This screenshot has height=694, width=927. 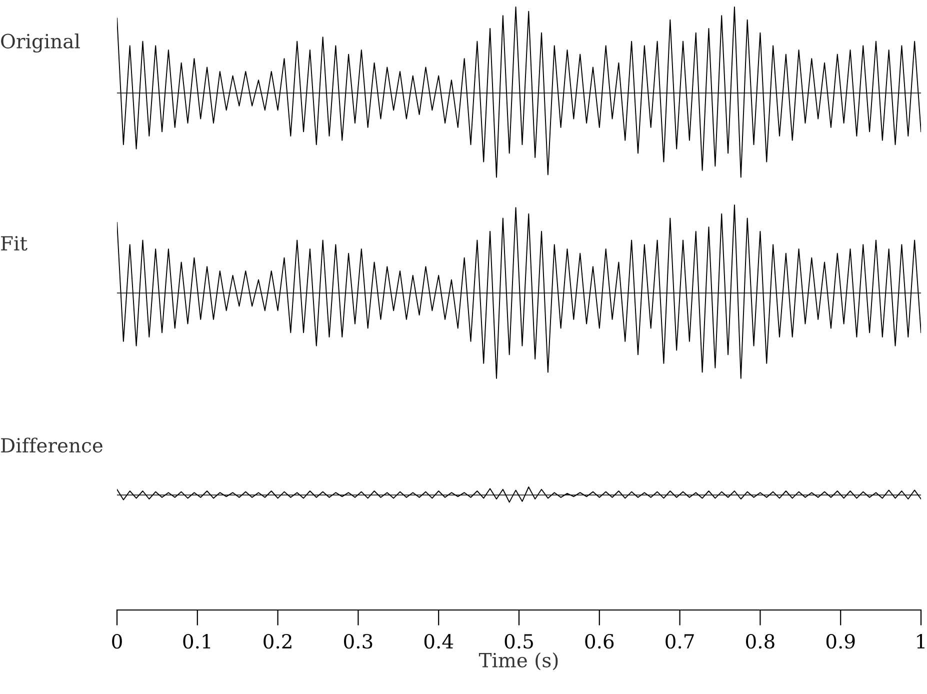 What do you see at coordinates (518, 661) in the screenshot?
I see `x-axis-title: Time (s)` at bounding box center [518, 661].